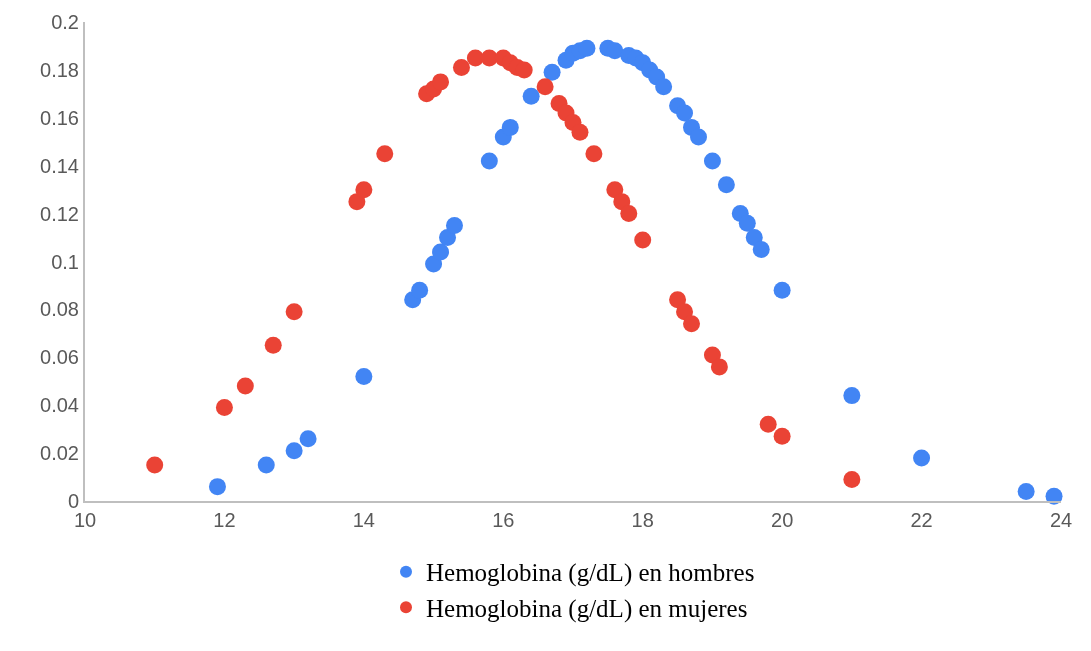 This screenshot has width=1091, height=651. What do you see at coordinates (59, 357) in the screenshot?
I see `y-tick-label: 0.06` at bounding box center [59, 357].